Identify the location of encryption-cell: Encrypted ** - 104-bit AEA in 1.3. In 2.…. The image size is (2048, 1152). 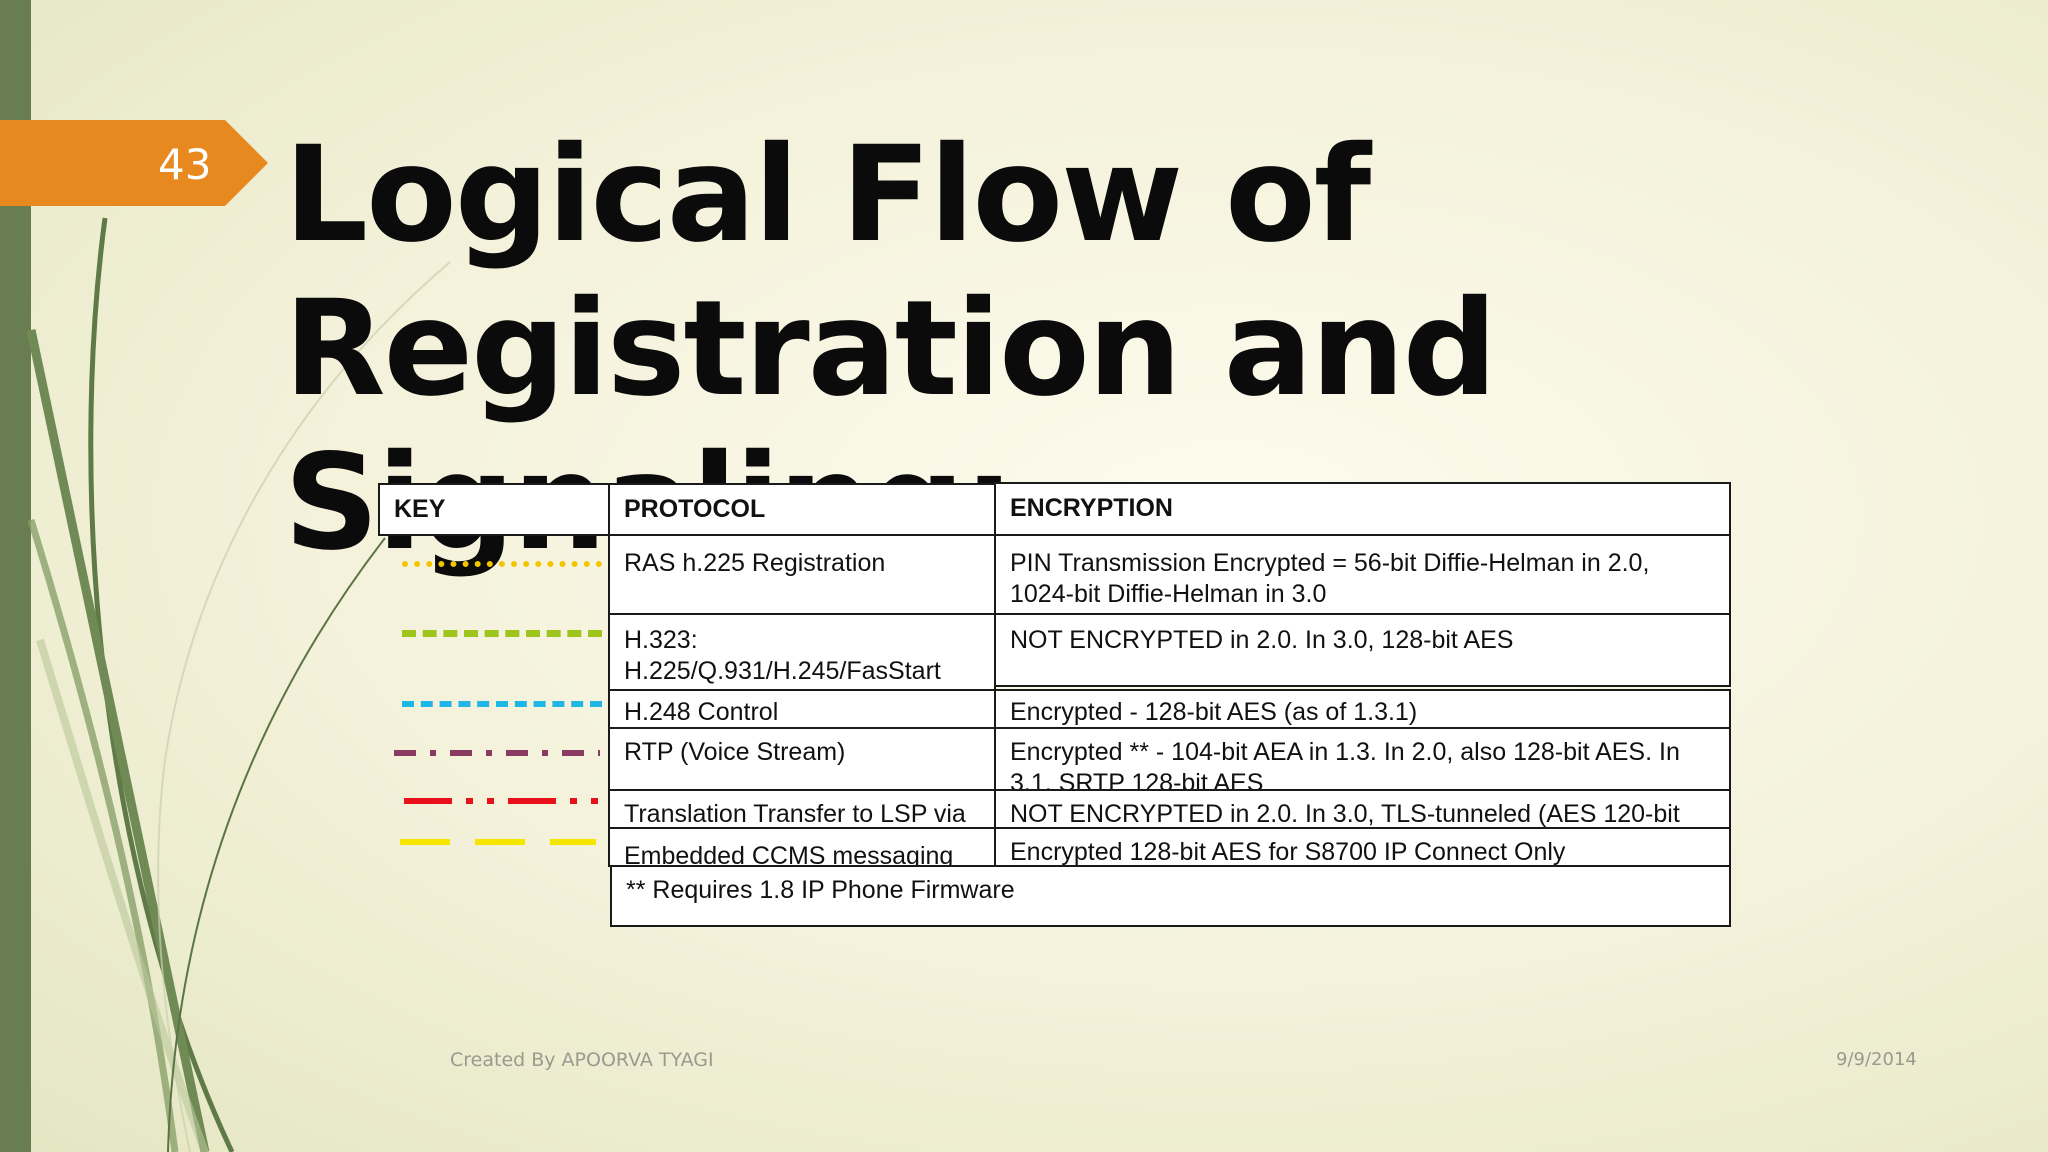
(1362, 759).